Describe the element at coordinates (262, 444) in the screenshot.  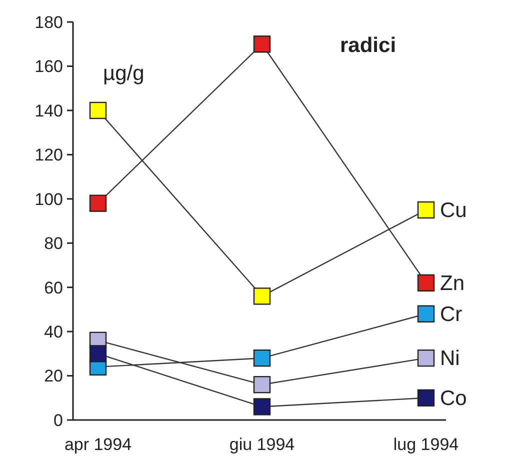
I see `x-tick-label: giu 1994` at that location.